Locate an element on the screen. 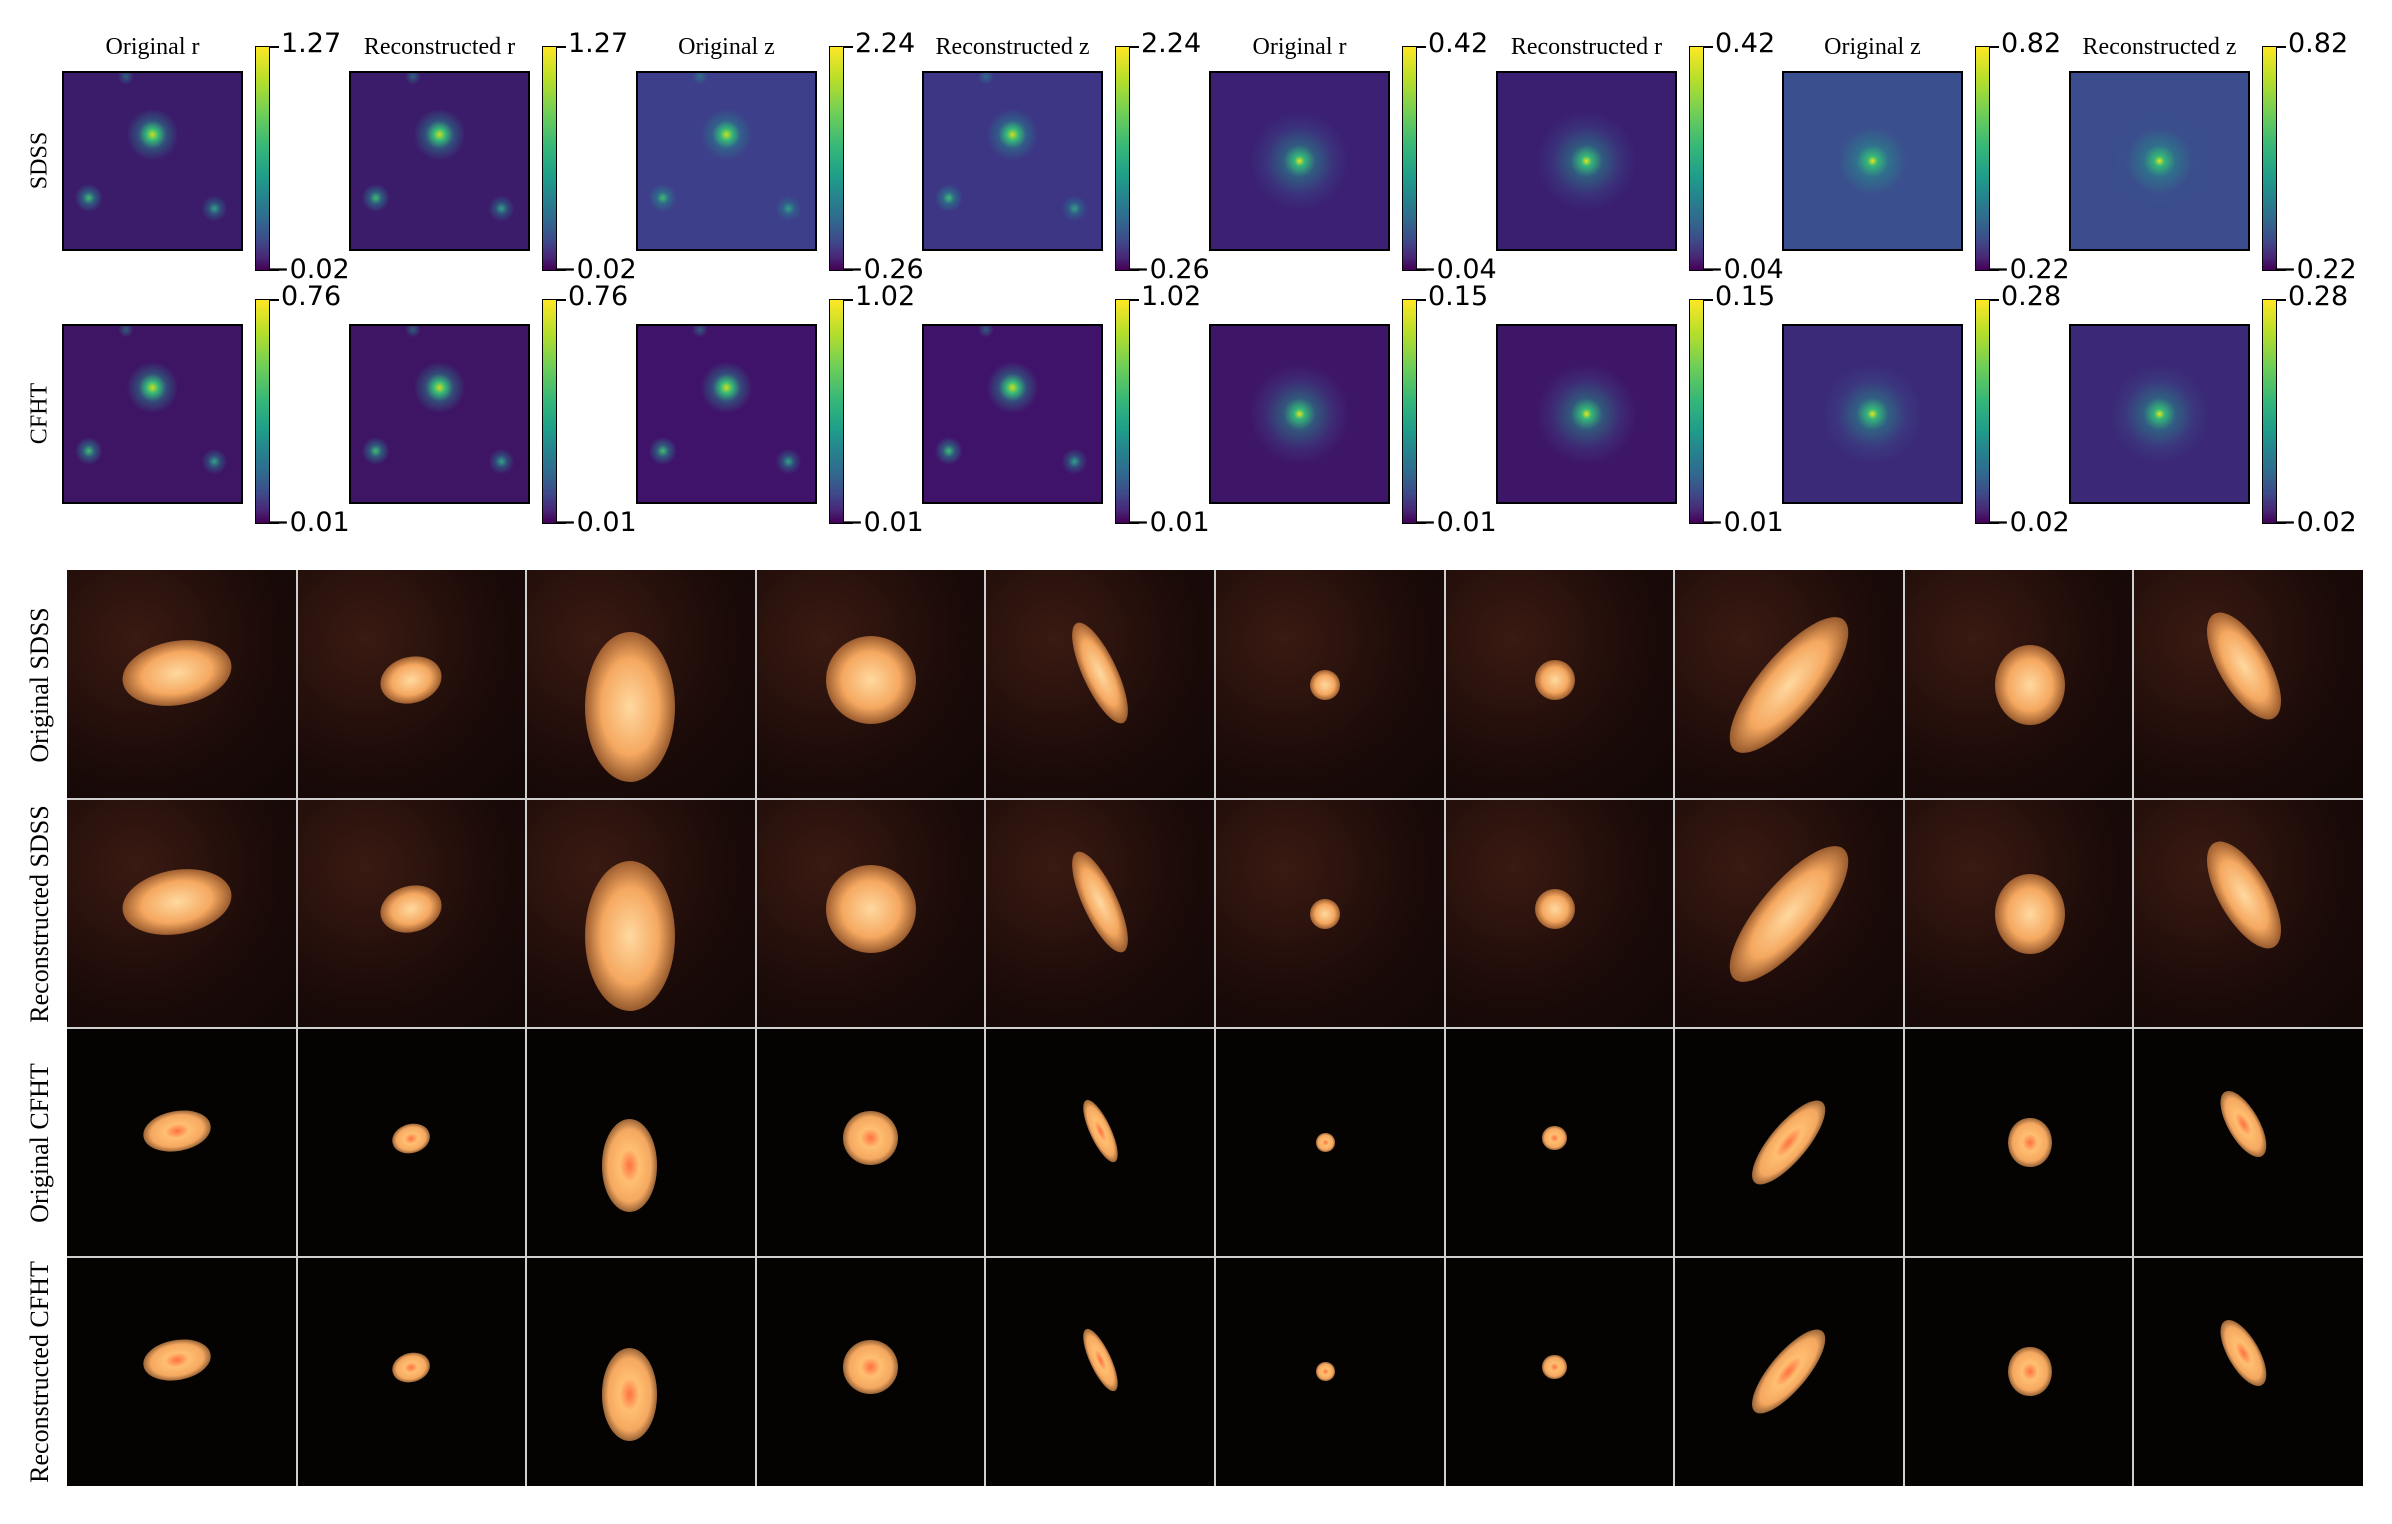  colorbar-max-label: 0.82 is located at coordinates (2318, 43).